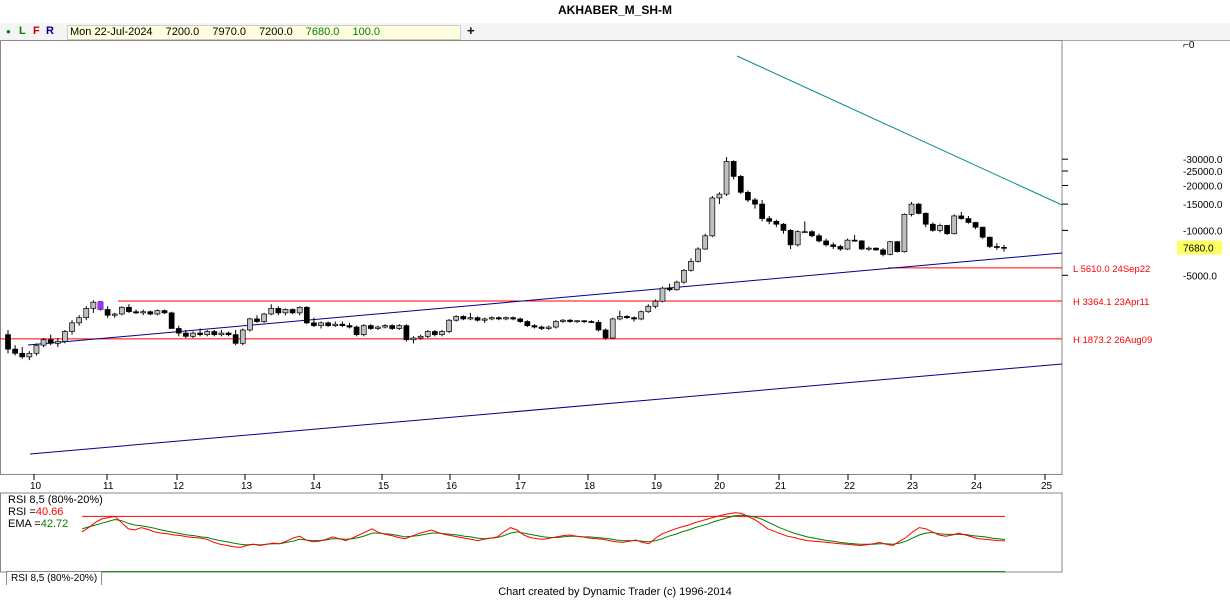  I want to click on chart-title: AKHABER_M_SH-M, so click(614, 10).